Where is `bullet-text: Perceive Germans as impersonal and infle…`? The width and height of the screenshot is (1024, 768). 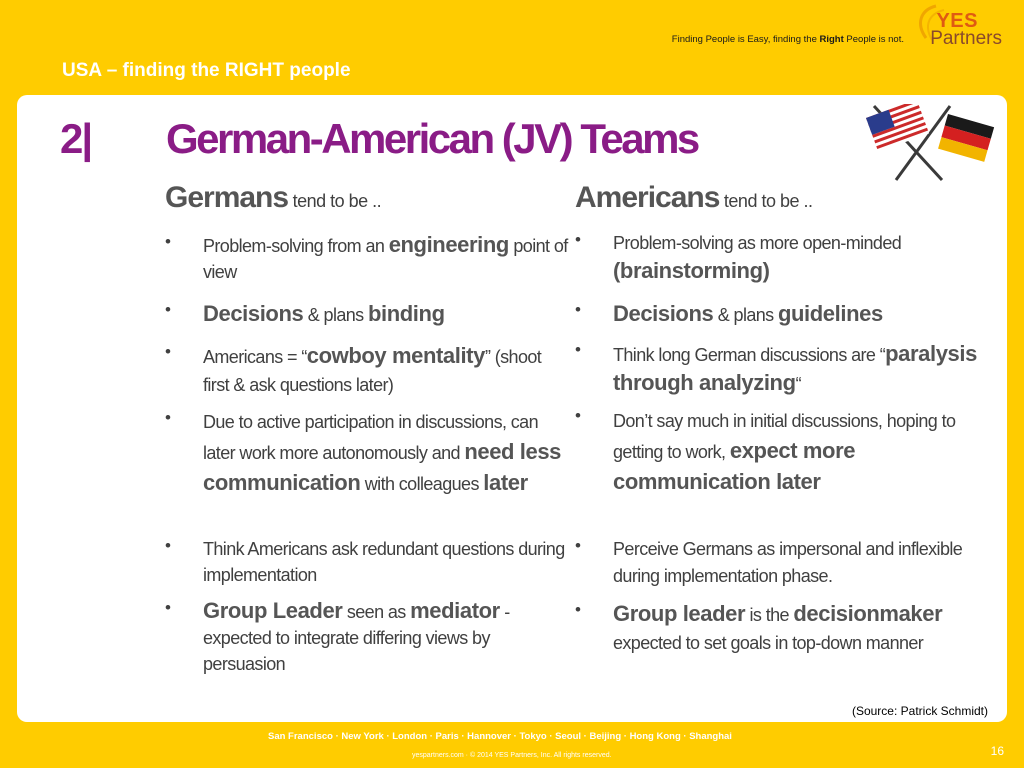
bullet-text: Perceive Germans as impersonal and infle… is located at coordinates (788, 562).